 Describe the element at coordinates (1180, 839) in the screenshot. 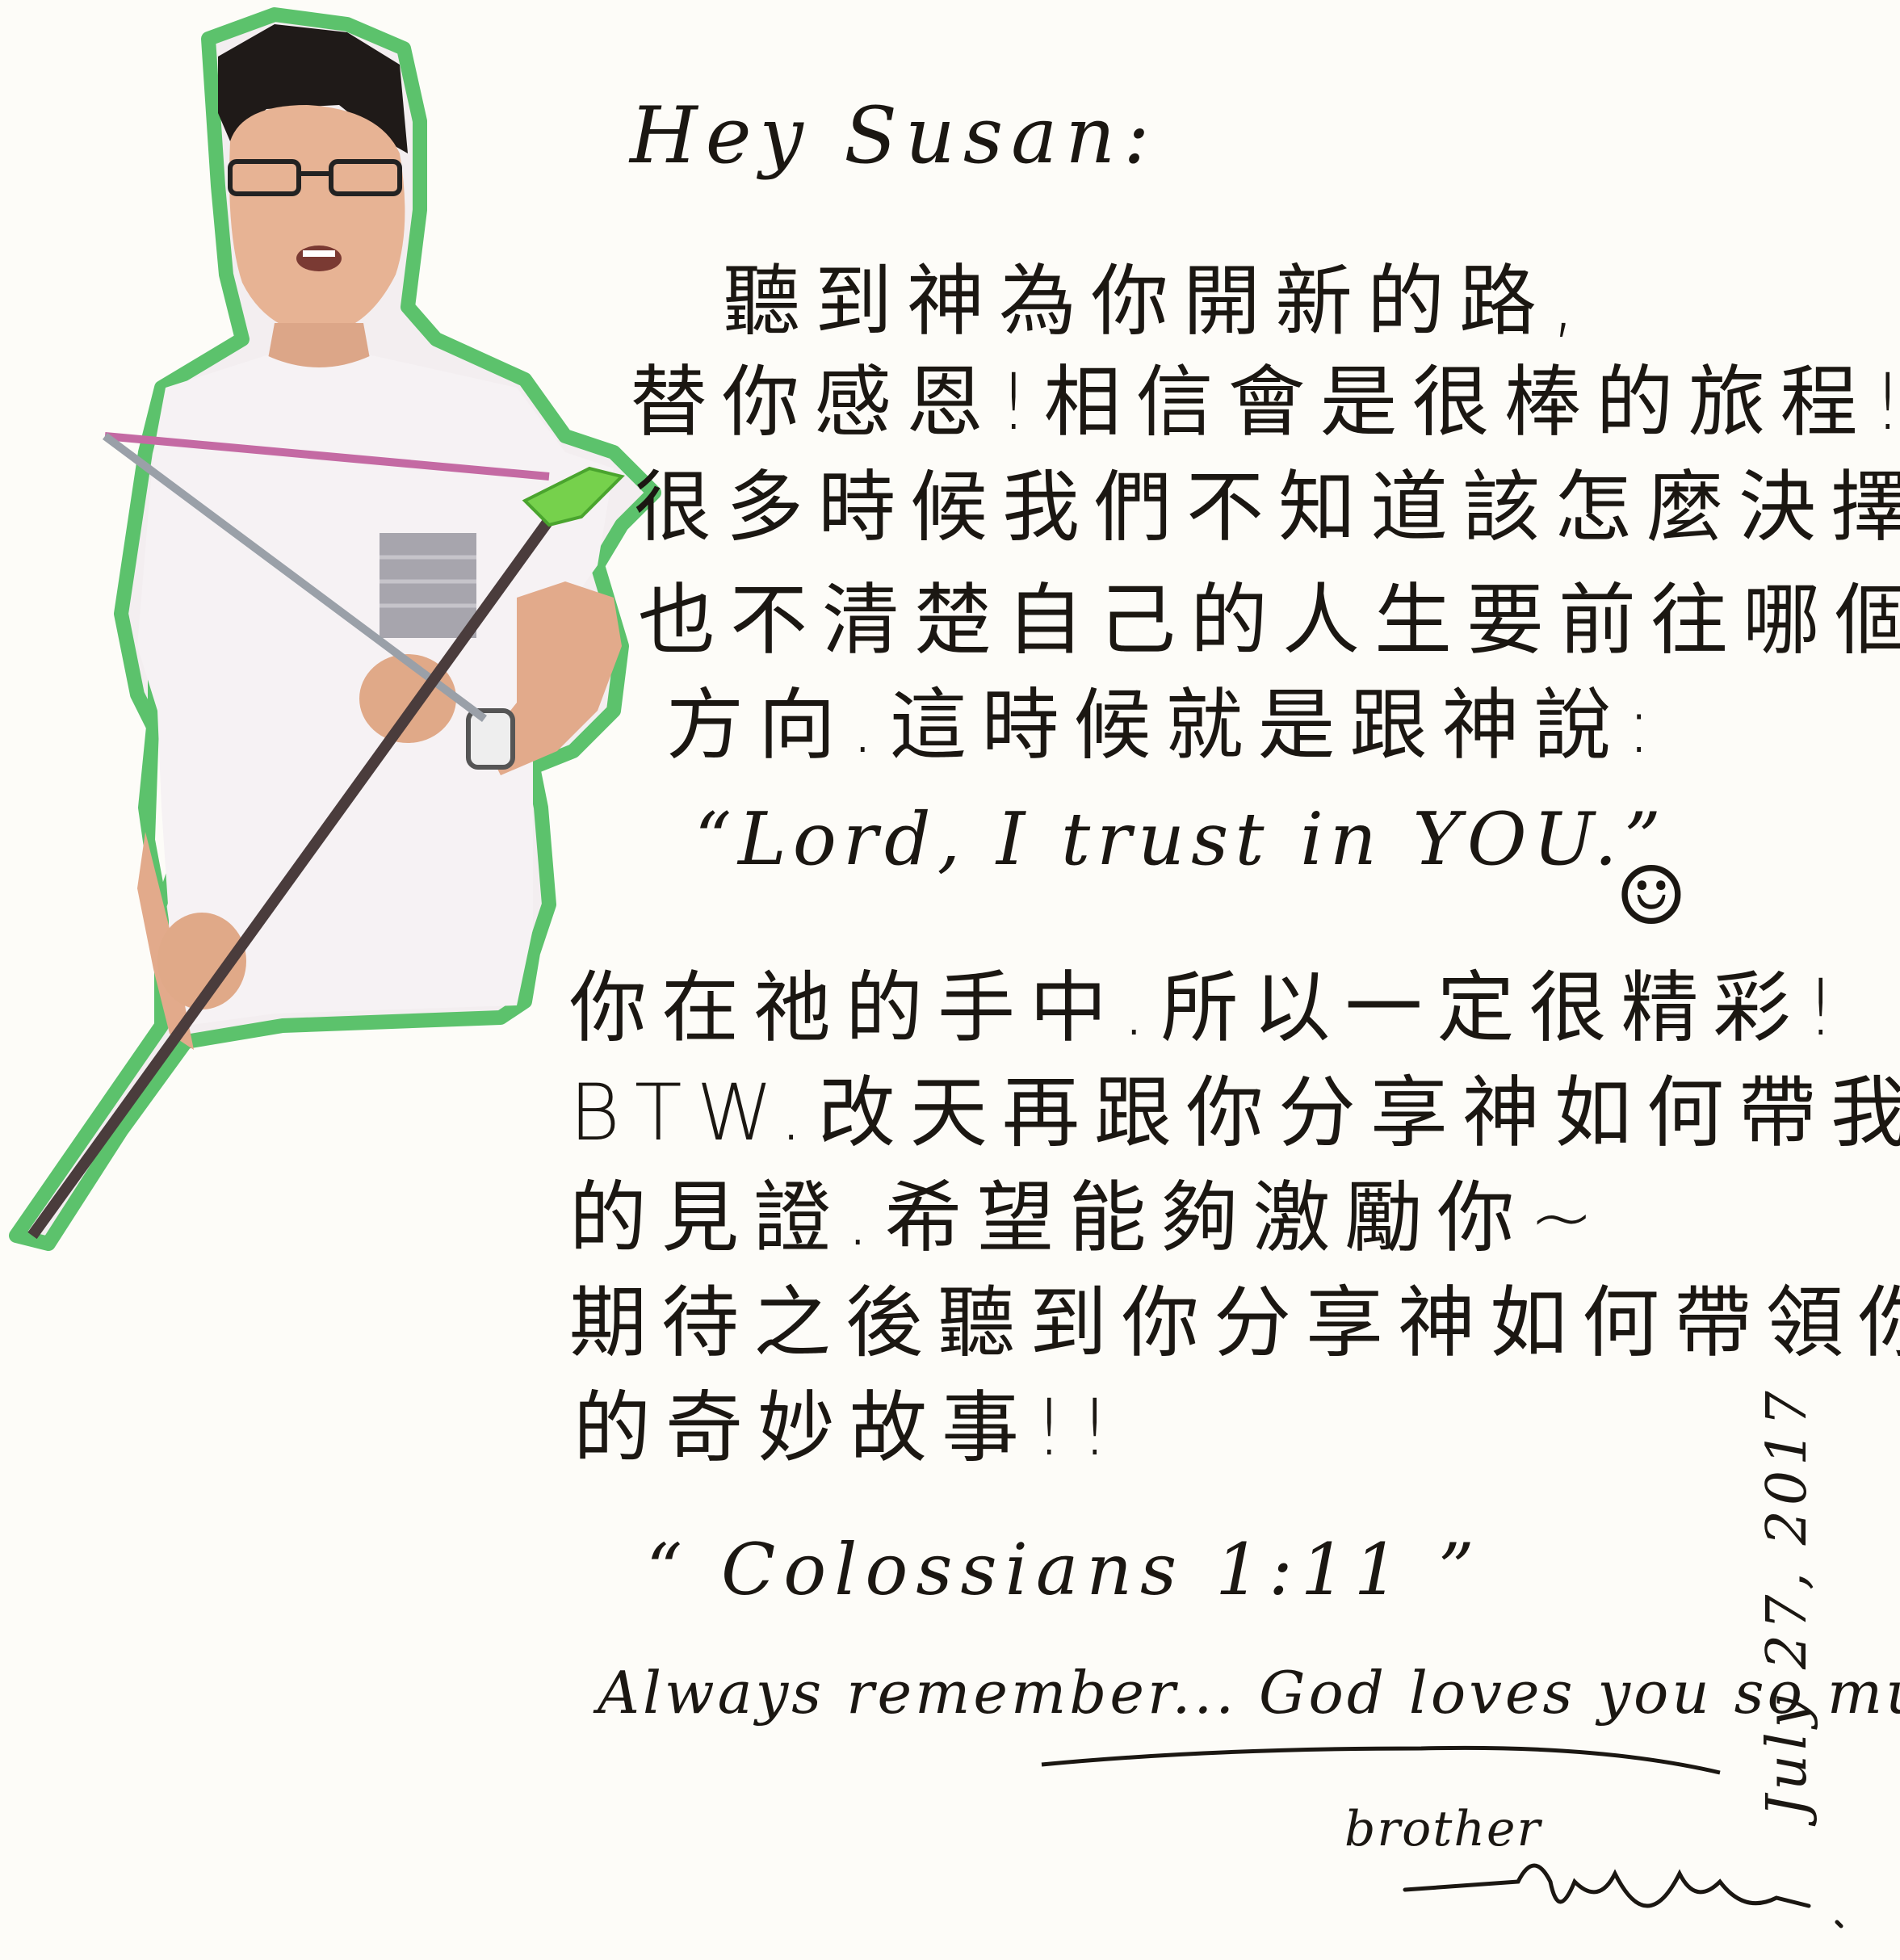

I see `trust-quote: “Lord, I trust in YOU.”` at that location.